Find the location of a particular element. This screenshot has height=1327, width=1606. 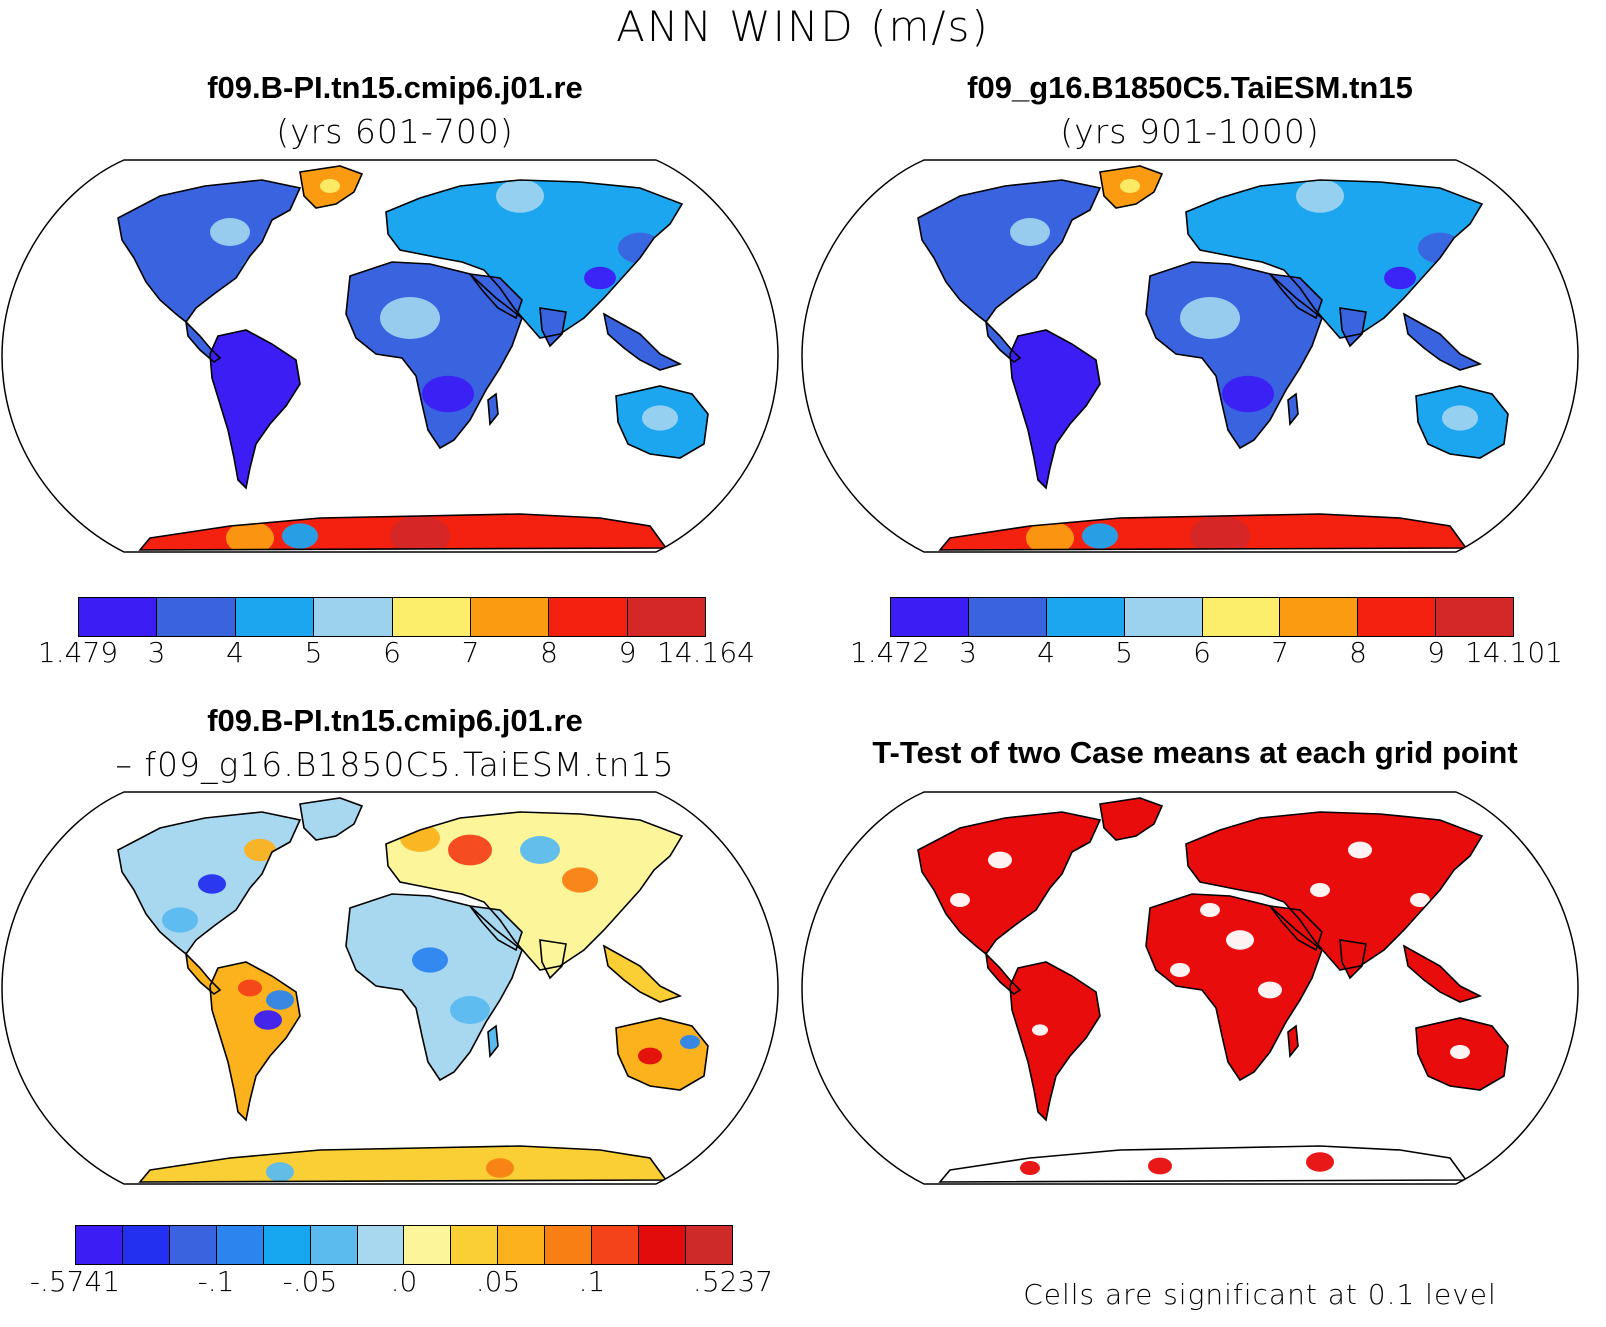

colorbar-top-left is located at coordinates (392, 617).